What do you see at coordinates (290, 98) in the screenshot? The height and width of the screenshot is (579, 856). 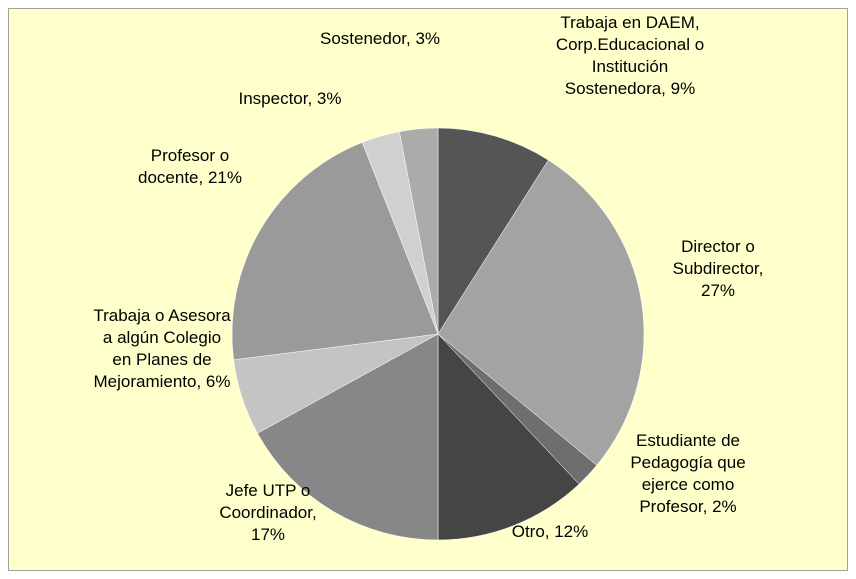 I see `slice-label: Inspector, 3%` at bounding box center [290, 98].